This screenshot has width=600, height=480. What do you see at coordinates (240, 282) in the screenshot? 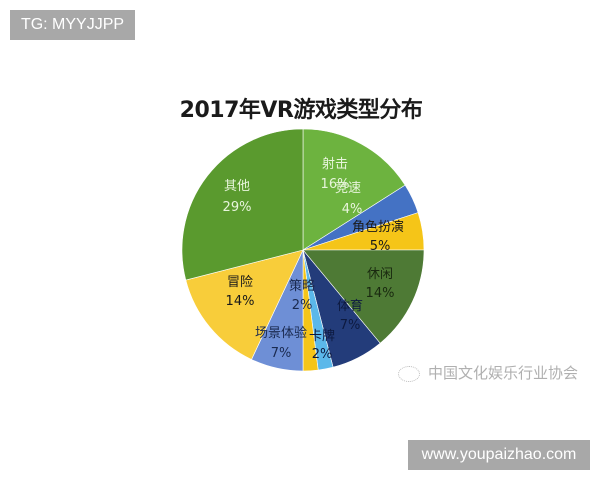
I see `slice-label: 冒险` at bounding box center [240, 282].